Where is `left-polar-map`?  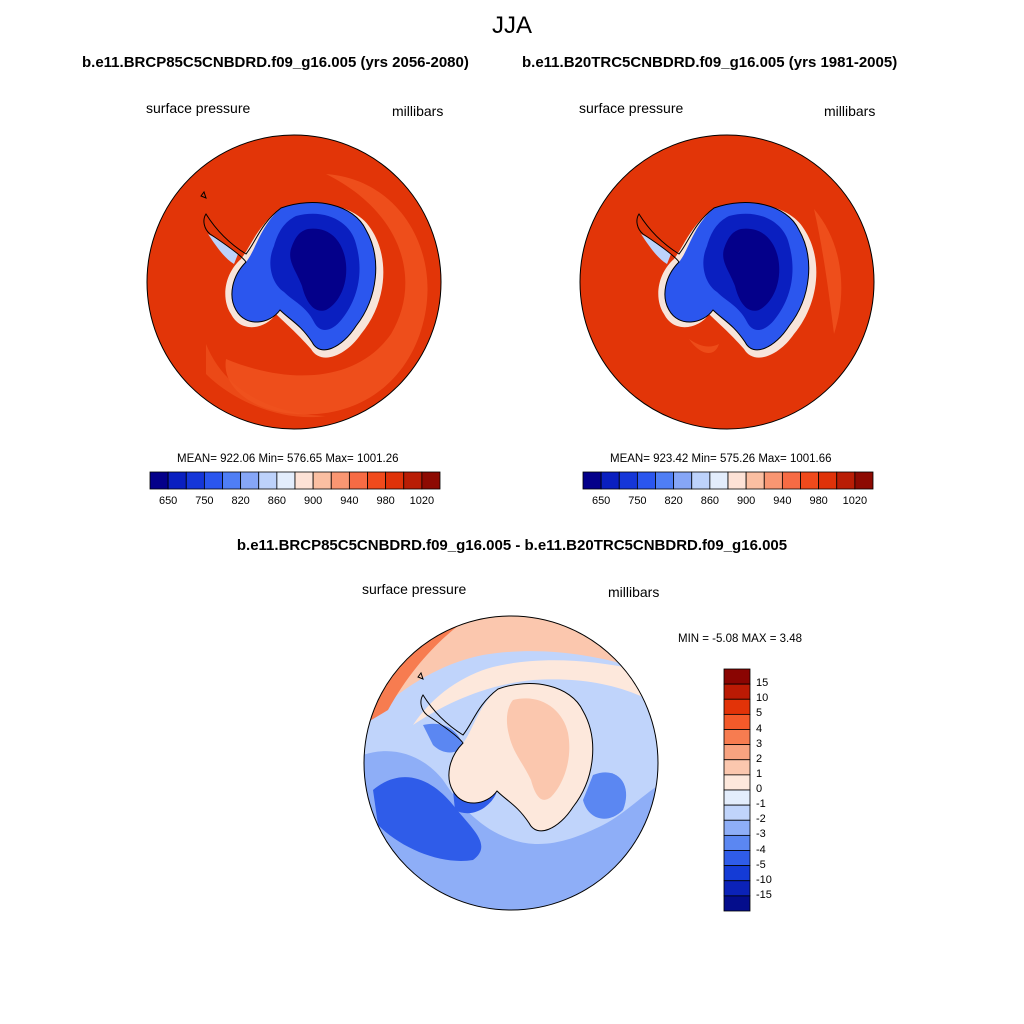 left-polar-map is located at coordinates (294, 282).